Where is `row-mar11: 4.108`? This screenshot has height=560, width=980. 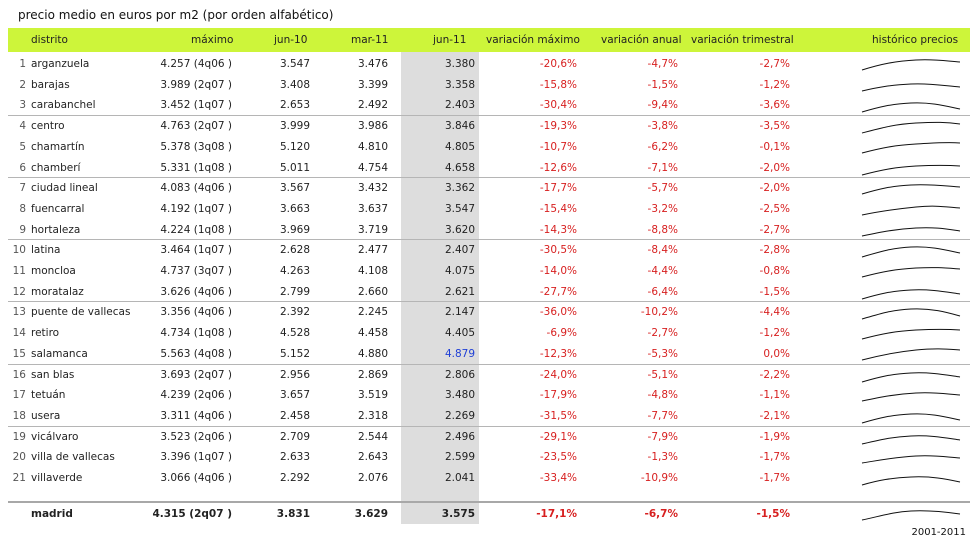
row-mar11: 4.108 is located at coordinates (372, 271).